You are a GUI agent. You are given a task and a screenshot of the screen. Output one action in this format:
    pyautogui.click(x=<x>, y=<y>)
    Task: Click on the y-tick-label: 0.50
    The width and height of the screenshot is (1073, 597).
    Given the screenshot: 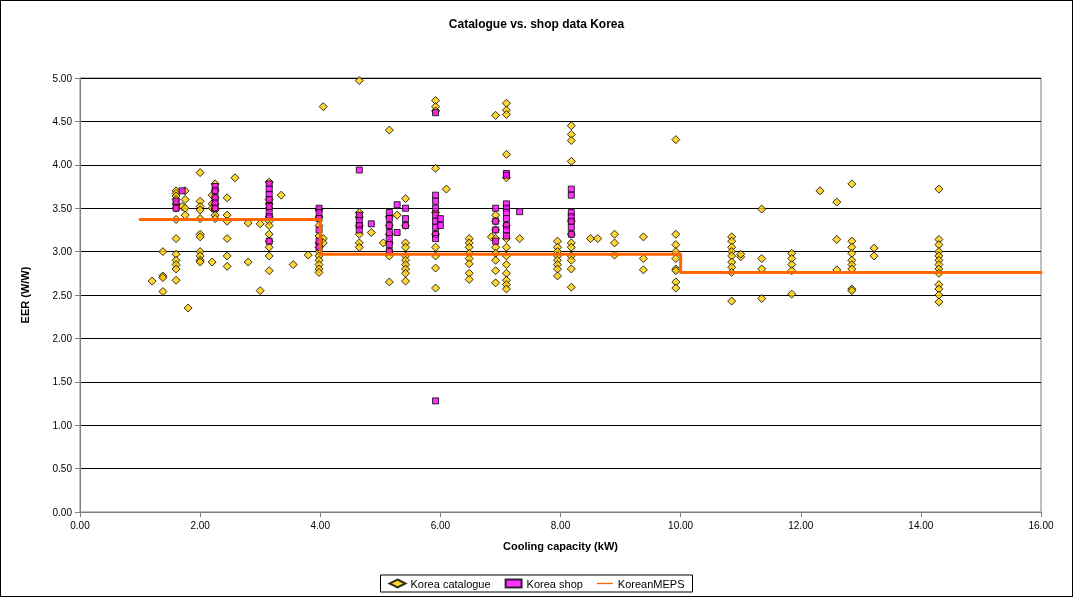 What is the action you would take?
    pyautogui.click(x=62, y=469)
    